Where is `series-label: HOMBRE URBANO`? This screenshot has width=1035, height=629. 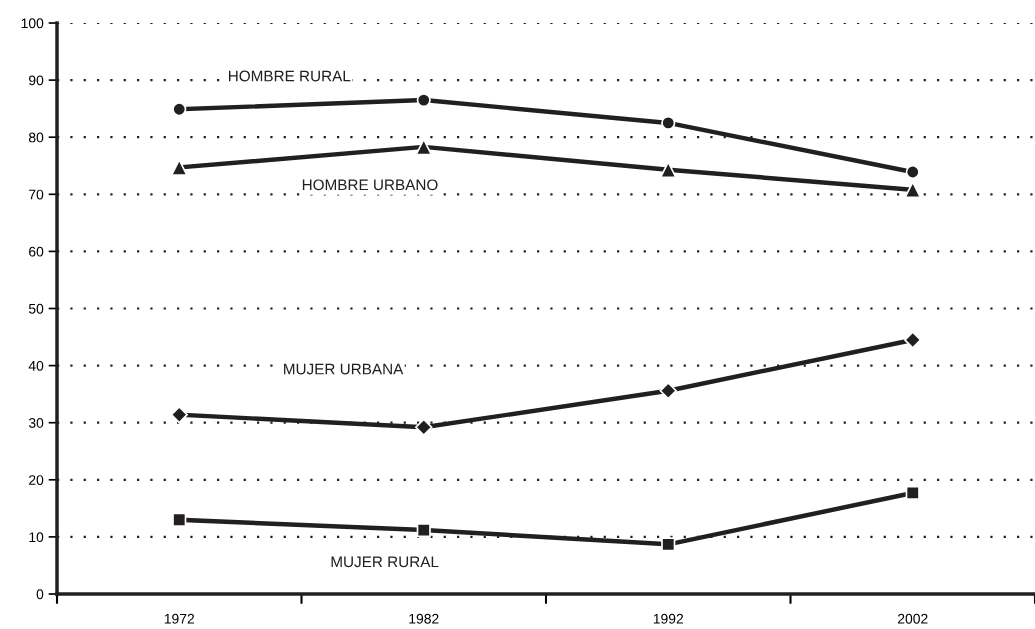 series-label: HOMBRE URBANO is located at coordinates (370, 185).